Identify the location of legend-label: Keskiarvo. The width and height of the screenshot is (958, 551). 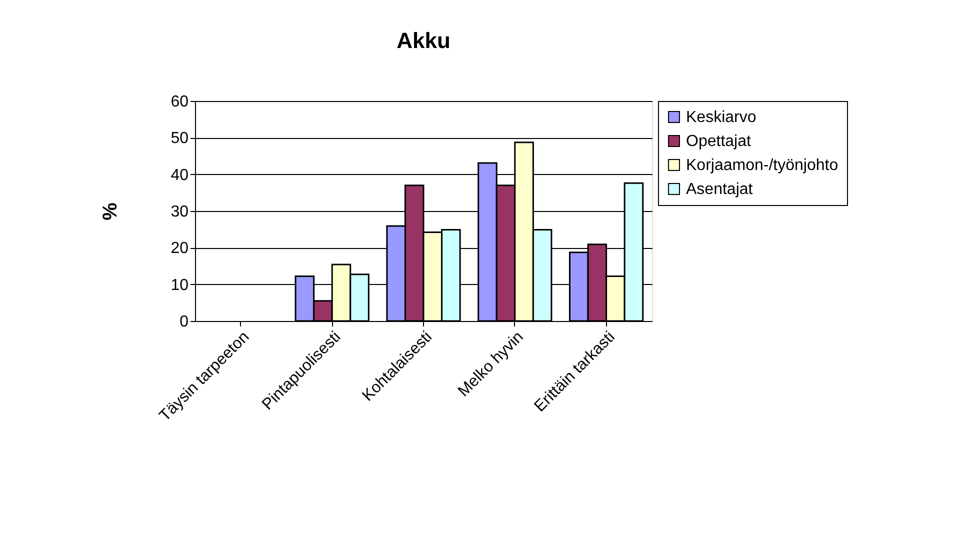
(721, 117).